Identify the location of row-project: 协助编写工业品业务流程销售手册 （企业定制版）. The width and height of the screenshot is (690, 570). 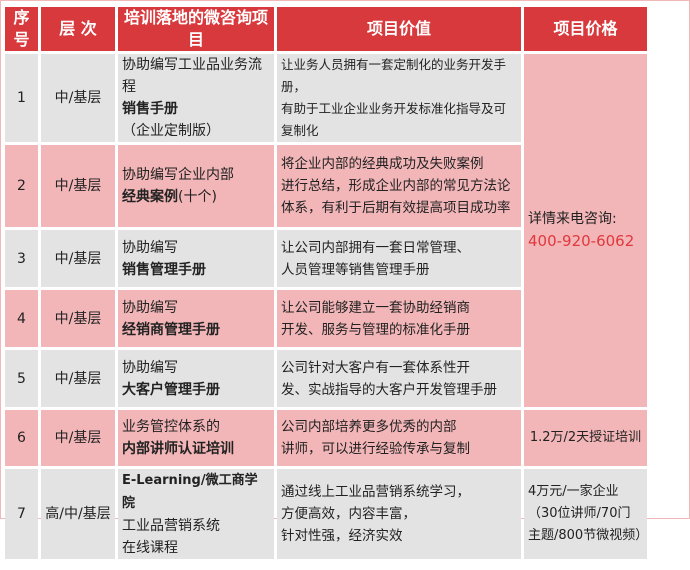
(196, 98).